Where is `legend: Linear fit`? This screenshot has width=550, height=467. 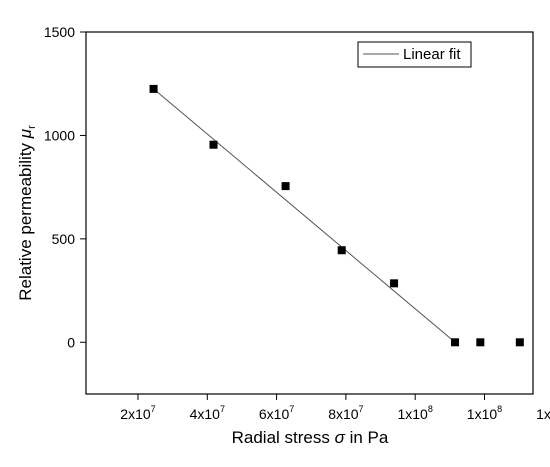 legend: Linear fit is located at coordinates (414, 54).